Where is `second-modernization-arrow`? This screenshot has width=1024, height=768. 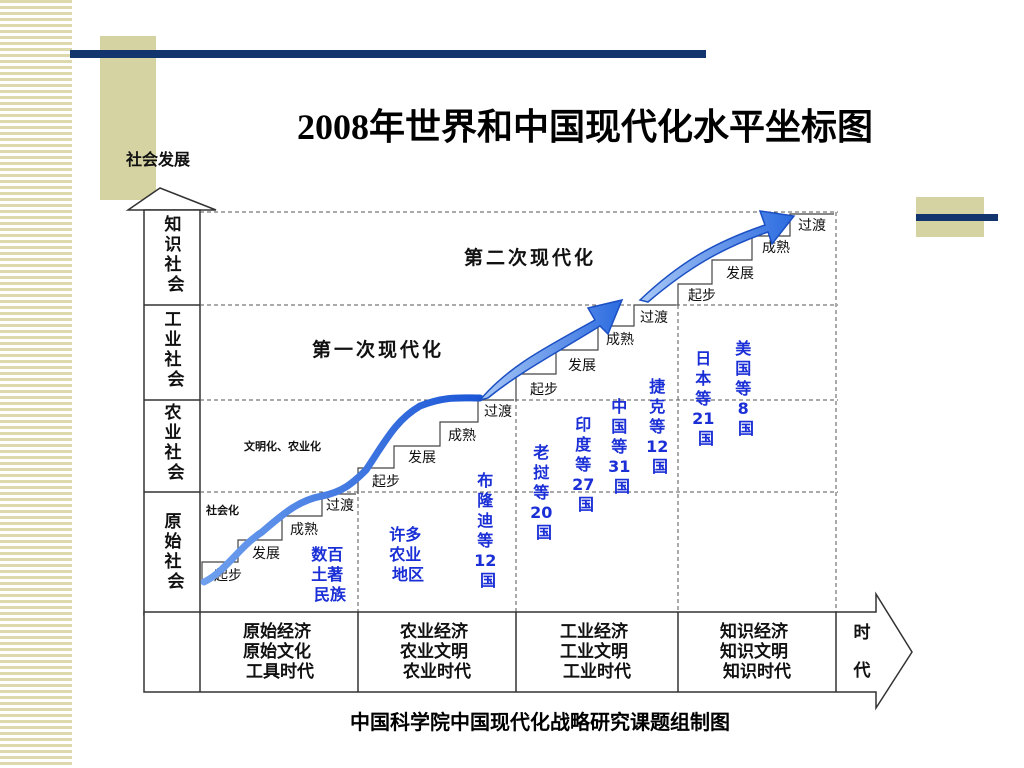
second-modernization-arrow is located at coordinates (717, 256).